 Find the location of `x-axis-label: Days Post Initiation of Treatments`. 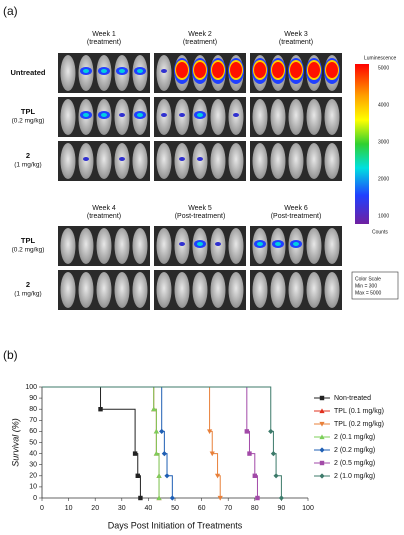

x-axis-label: Days Post Initiation of Treatments is located at coordinates (175, 525).